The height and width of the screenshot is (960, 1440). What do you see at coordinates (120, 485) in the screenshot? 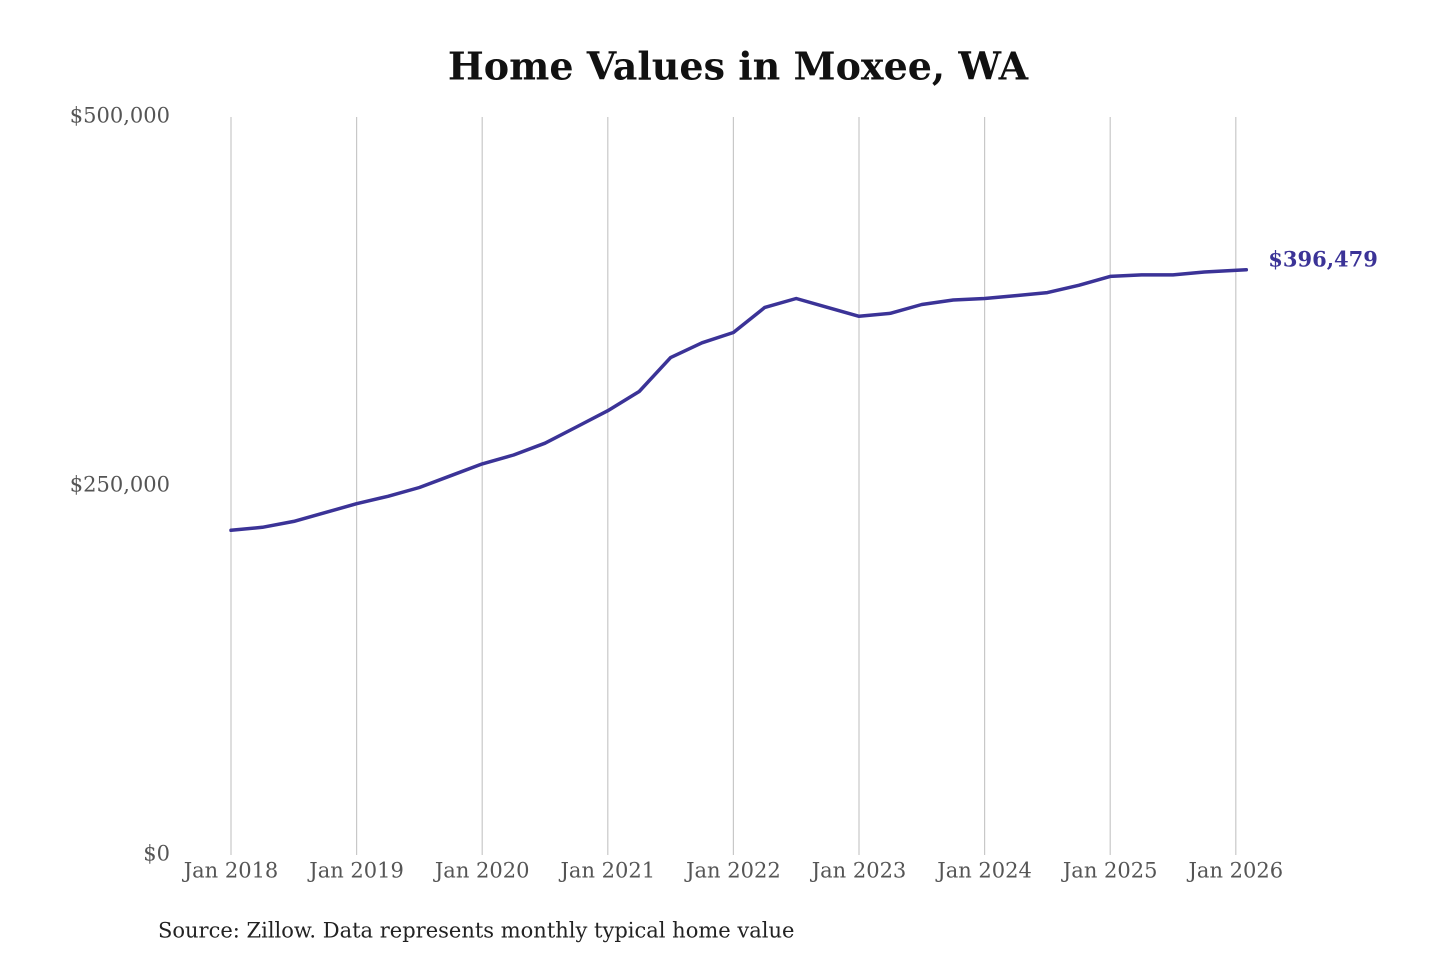
I see `y-tick-label: $250,000` at bounding box center [120, 485].